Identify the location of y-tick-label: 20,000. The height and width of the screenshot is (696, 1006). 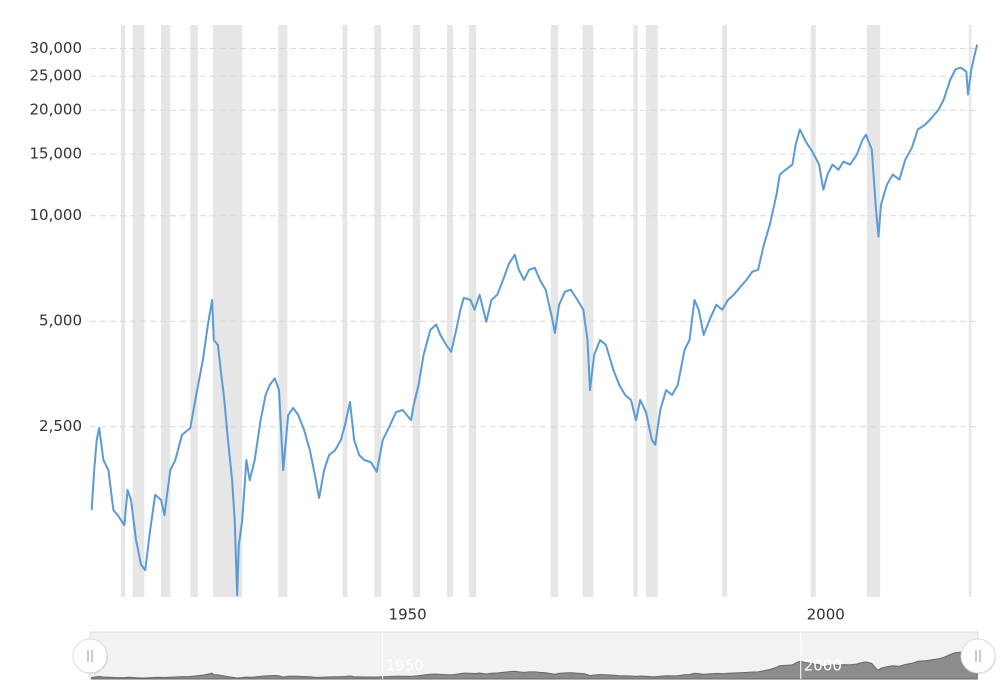
(56, 110).